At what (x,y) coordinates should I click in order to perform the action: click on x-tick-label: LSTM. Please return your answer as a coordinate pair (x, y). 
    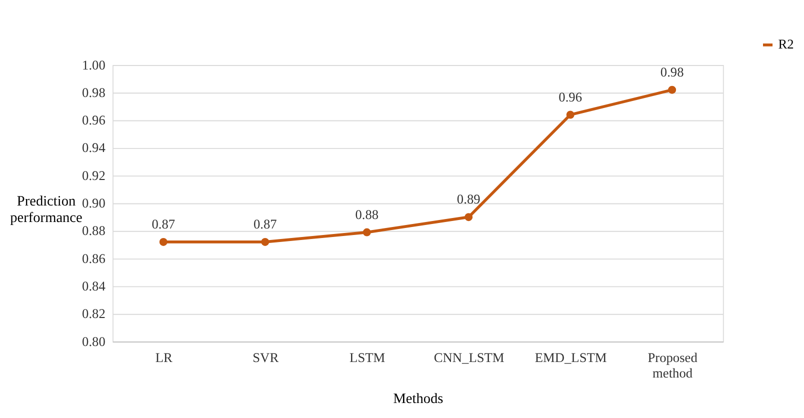
    Looking at the image, I should click on (368, 358).